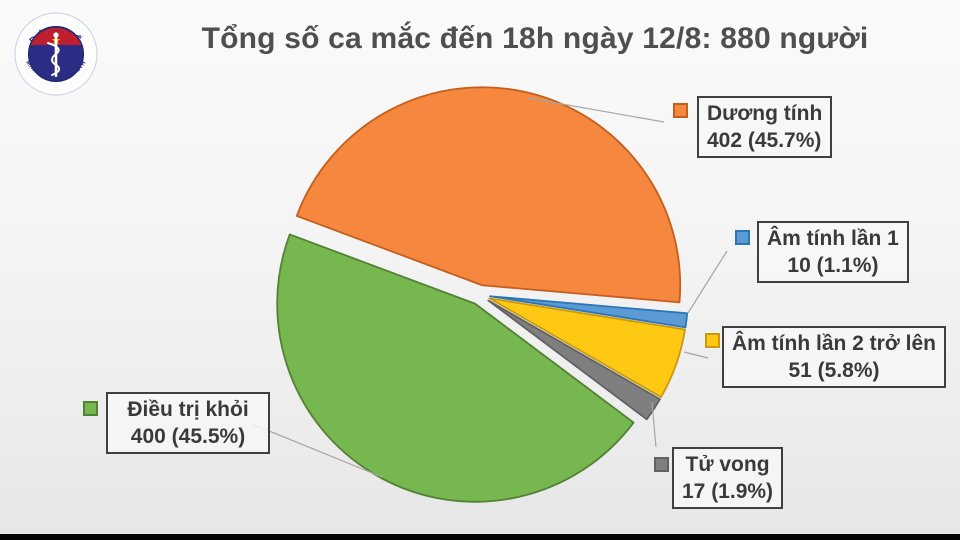 Image resolution: width=960 pixels, height=540 pixels. I want to click on leader-line-tu-vong, so click(654, 424).